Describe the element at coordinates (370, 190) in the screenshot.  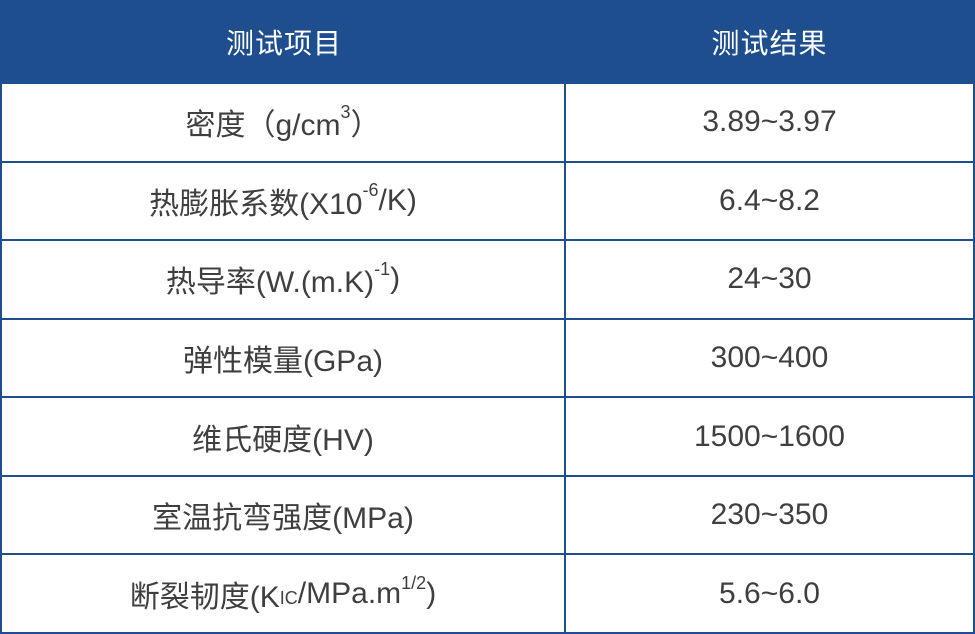
I see `unit-sup: -6` at that location.